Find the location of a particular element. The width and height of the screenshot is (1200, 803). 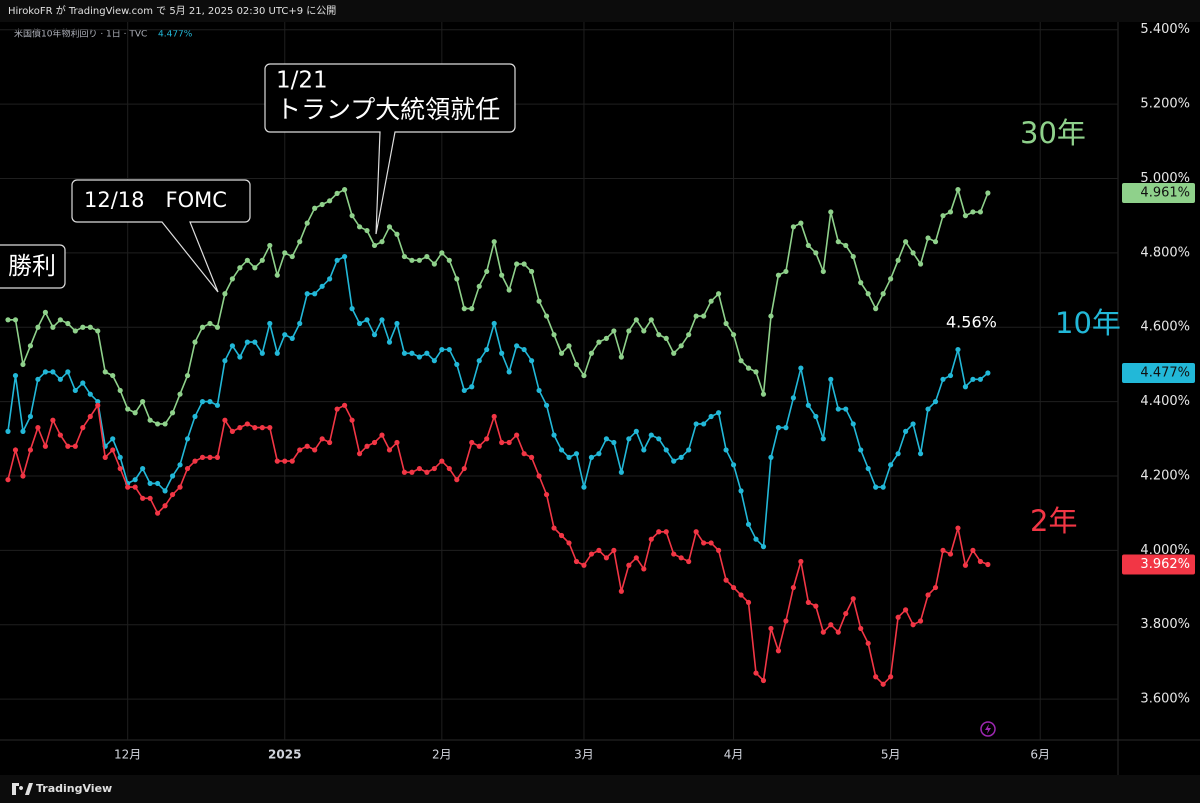

annotation: 4.56% is located at coordinates (971, 322).